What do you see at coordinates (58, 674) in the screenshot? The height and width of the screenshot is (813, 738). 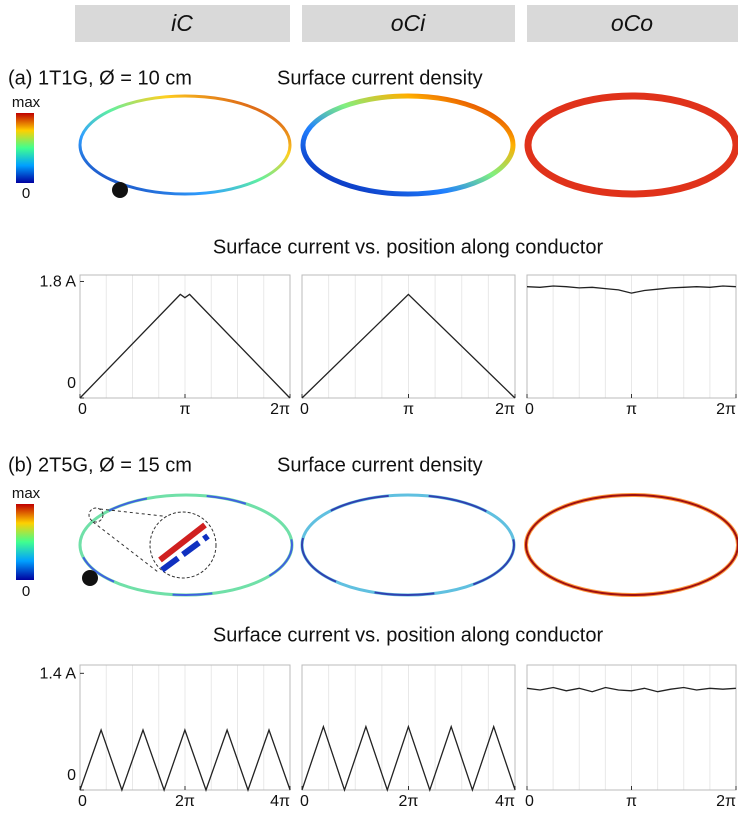 I see `y-tick-label: 1.4 A` at bounding box center [58, 674].